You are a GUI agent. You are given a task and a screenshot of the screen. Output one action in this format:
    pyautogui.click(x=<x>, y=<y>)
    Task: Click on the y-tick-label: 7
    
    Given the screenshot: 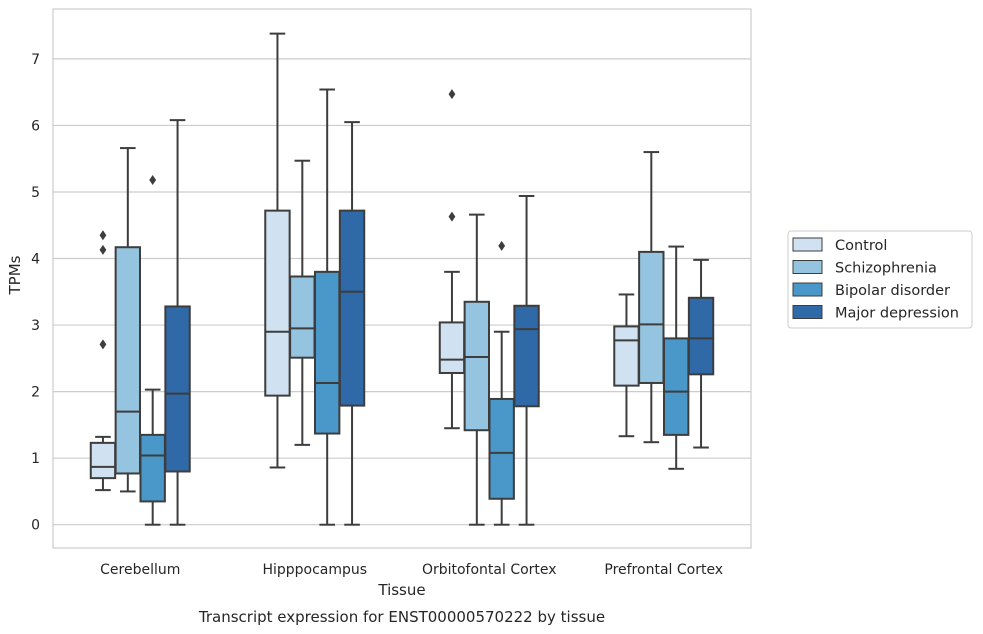 What is the action you would take?
    pyautogui.click(x=35, y=60)
    